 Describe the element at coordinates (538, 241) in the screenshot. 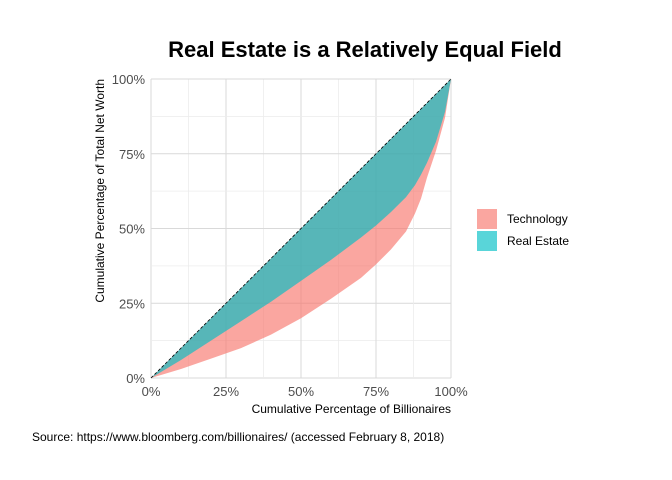

I see `legend-label: Real Estate` at that location.